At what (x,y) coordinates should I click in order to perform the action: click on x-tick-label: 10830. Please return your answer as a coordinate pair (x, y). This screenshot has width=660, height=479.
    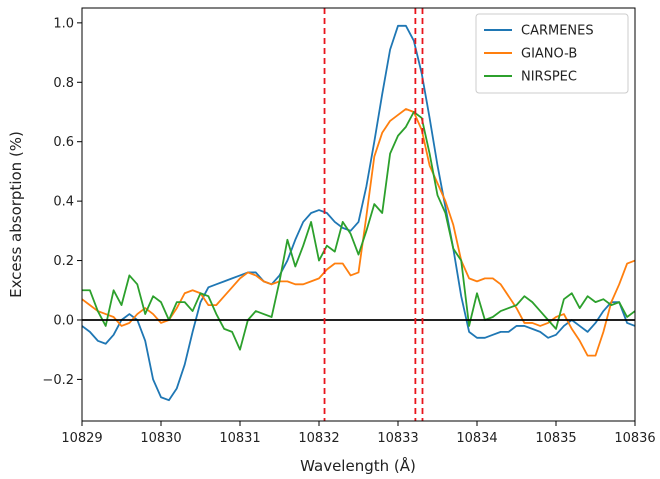
    Looking at the image, I should click on (160, 438).